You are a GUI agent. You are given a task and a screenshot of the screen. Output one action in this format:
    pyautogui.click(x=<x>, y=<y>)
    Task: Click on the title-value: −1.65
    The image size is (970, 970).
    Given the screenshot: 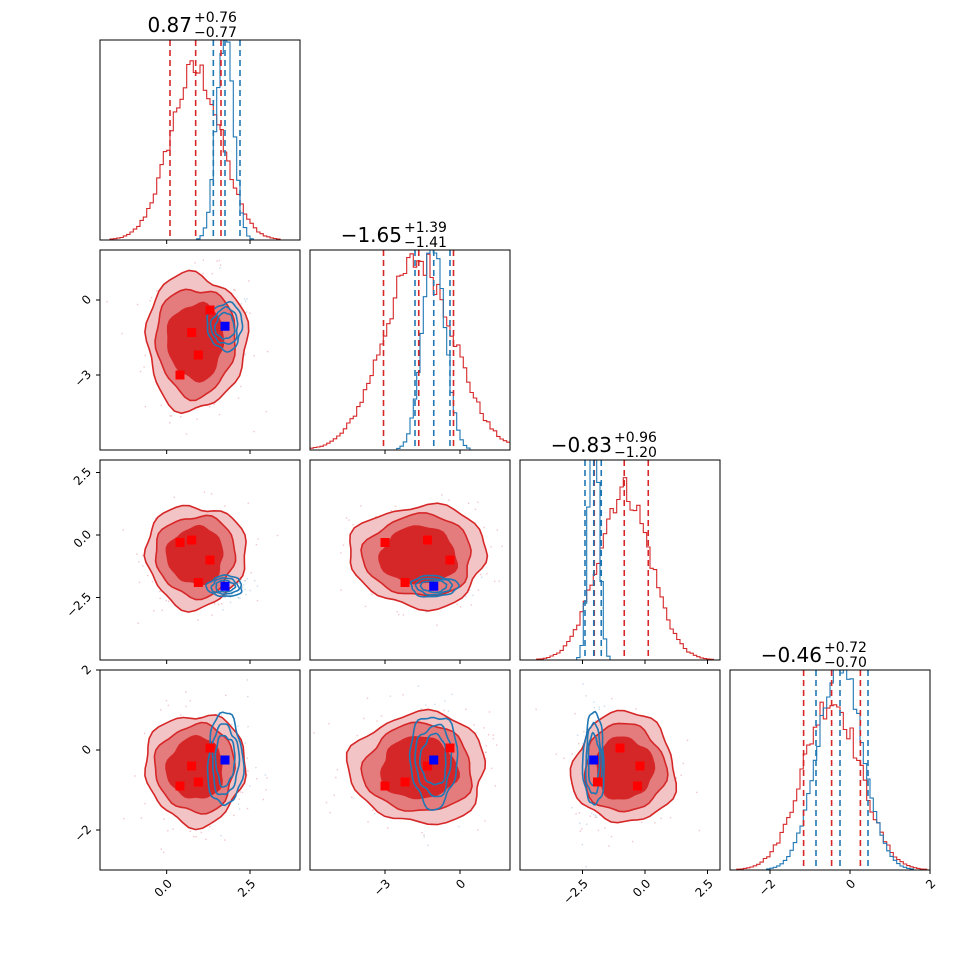 What is the action you would take?
    pyautogui.click(x=371, y=235)
    